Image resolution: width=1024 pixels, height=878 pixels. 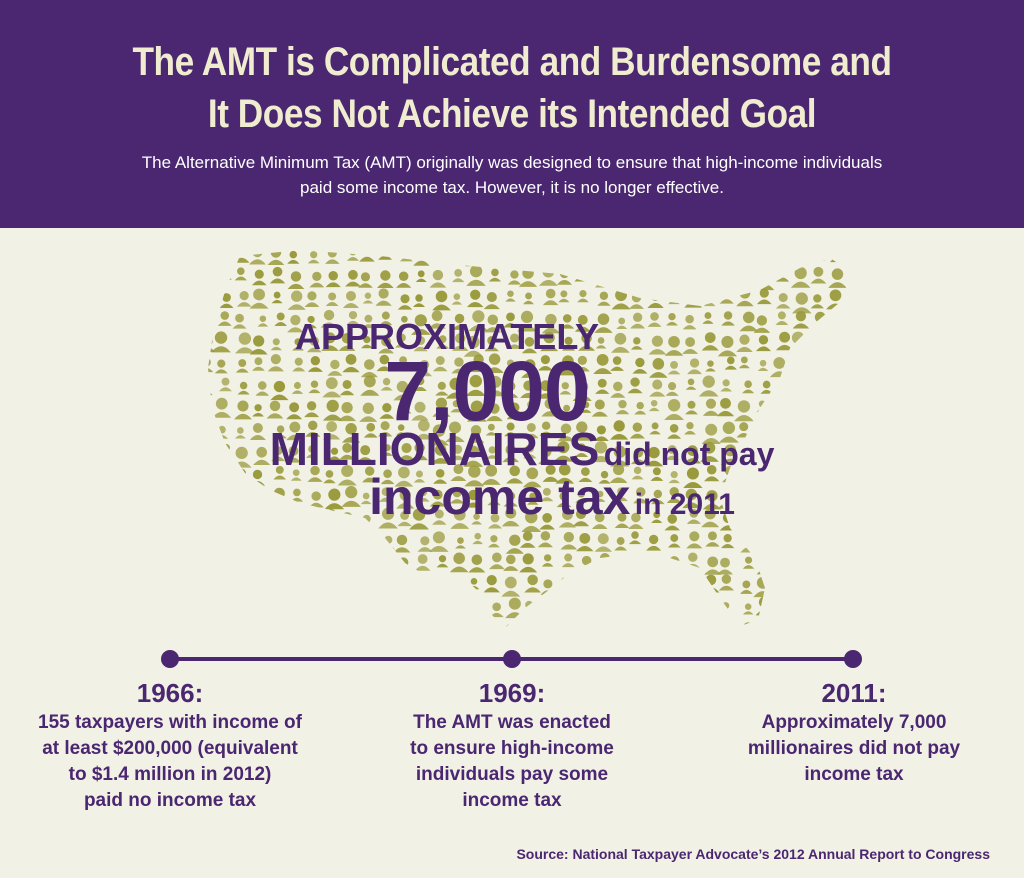 I want to click on title-line-2: It Does Not Achieve its Intended Goal, so click(x=512, y=114).